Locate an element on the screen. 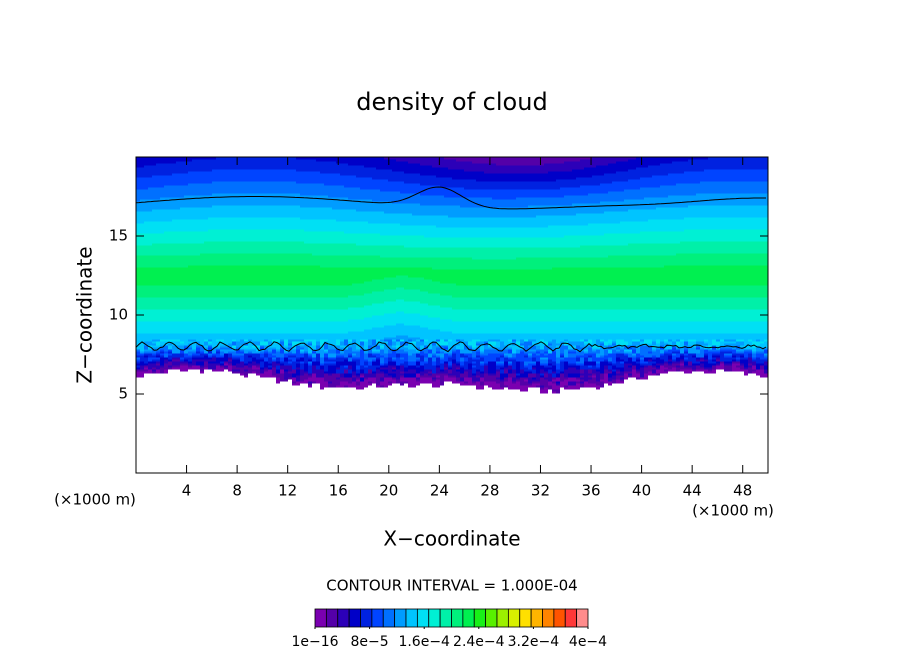 This screenshot has height=654, width=904. colorbar-label: 3.2e−4 is located at coordinates (534, 642).